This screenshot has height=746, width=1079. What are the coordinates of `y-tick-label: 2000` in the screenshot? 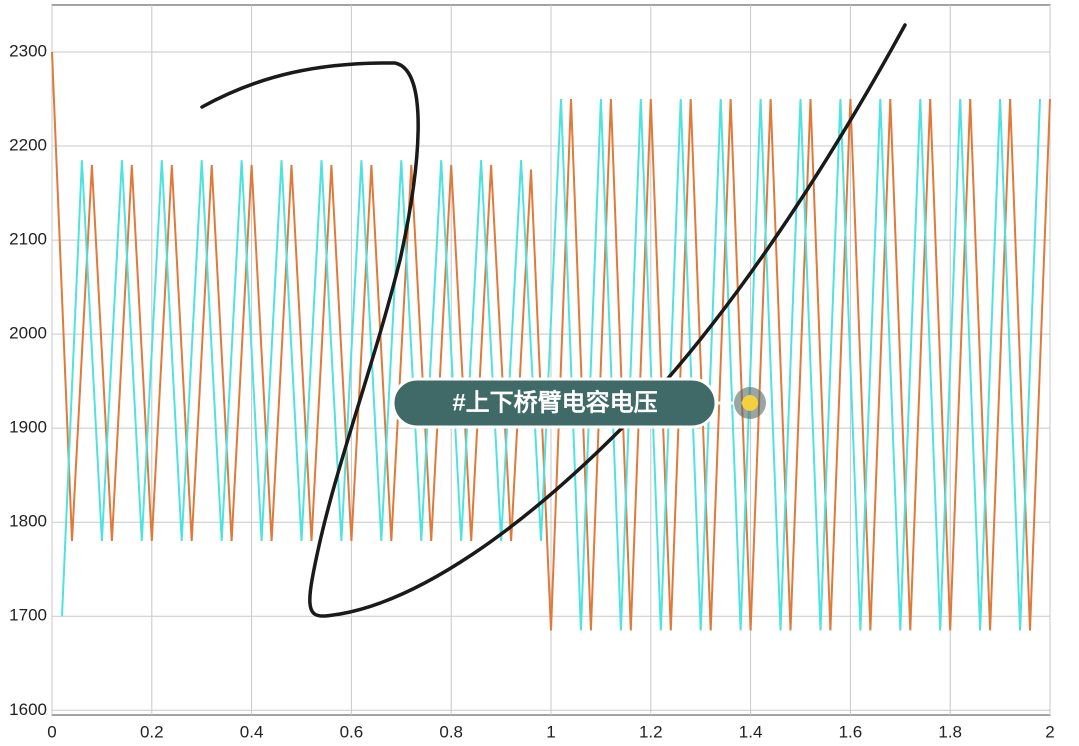 It's located at (28, 333).